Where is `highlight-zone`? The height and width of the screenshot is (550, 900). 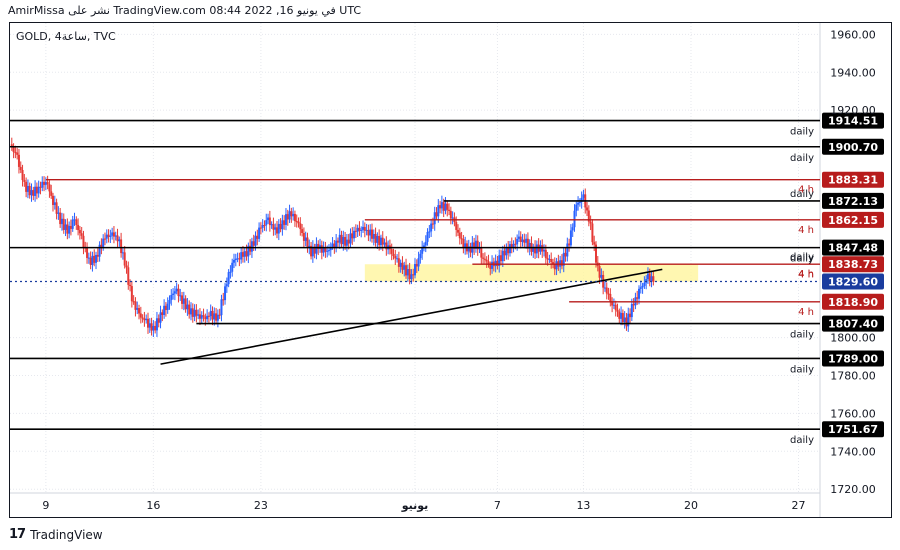 highlight-zone is located at coordinates (531, 273).